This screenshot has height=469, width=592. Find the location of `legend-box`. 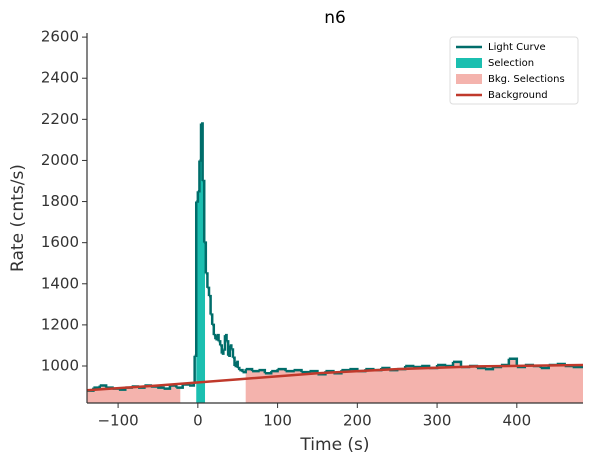

legend-box is located at coordinates (514, 70).